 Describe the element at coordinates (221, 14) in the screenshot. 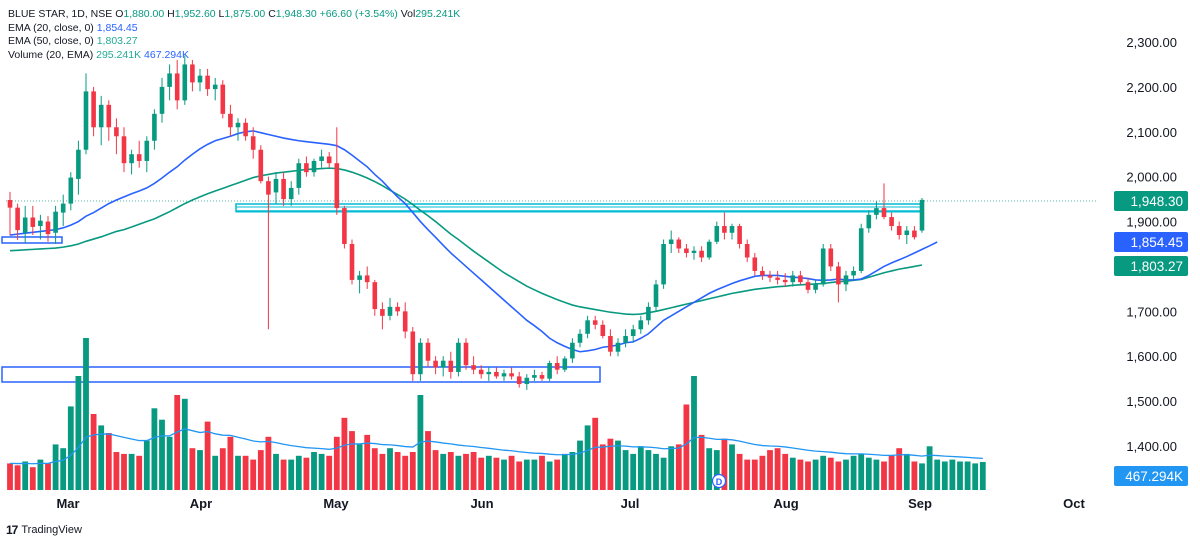

I see `legend-low-label: L` at that location.